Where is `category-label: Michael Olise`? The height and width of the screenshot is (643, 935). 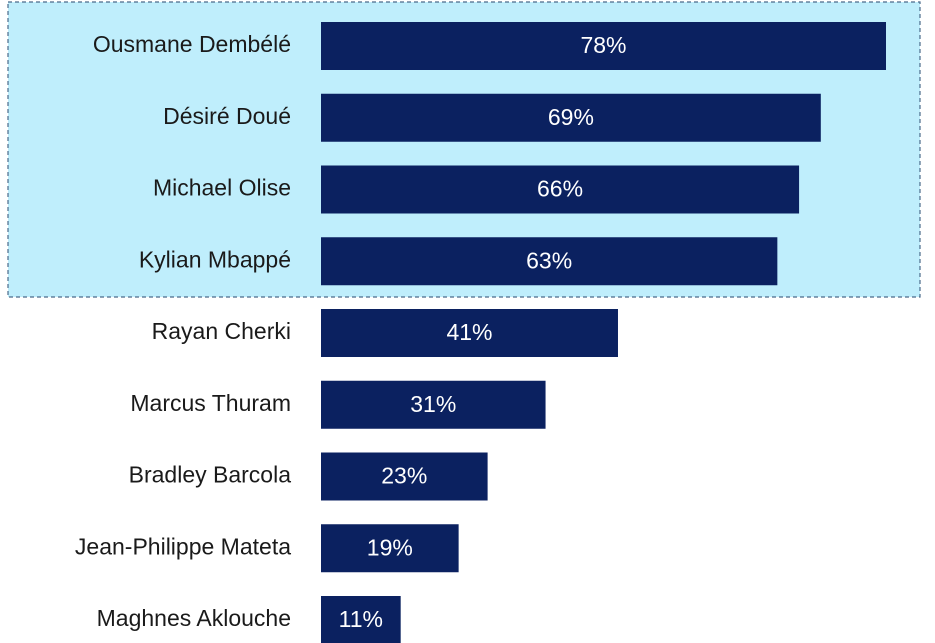
category-label: Michael Olise is located at coordinates (222, 188).